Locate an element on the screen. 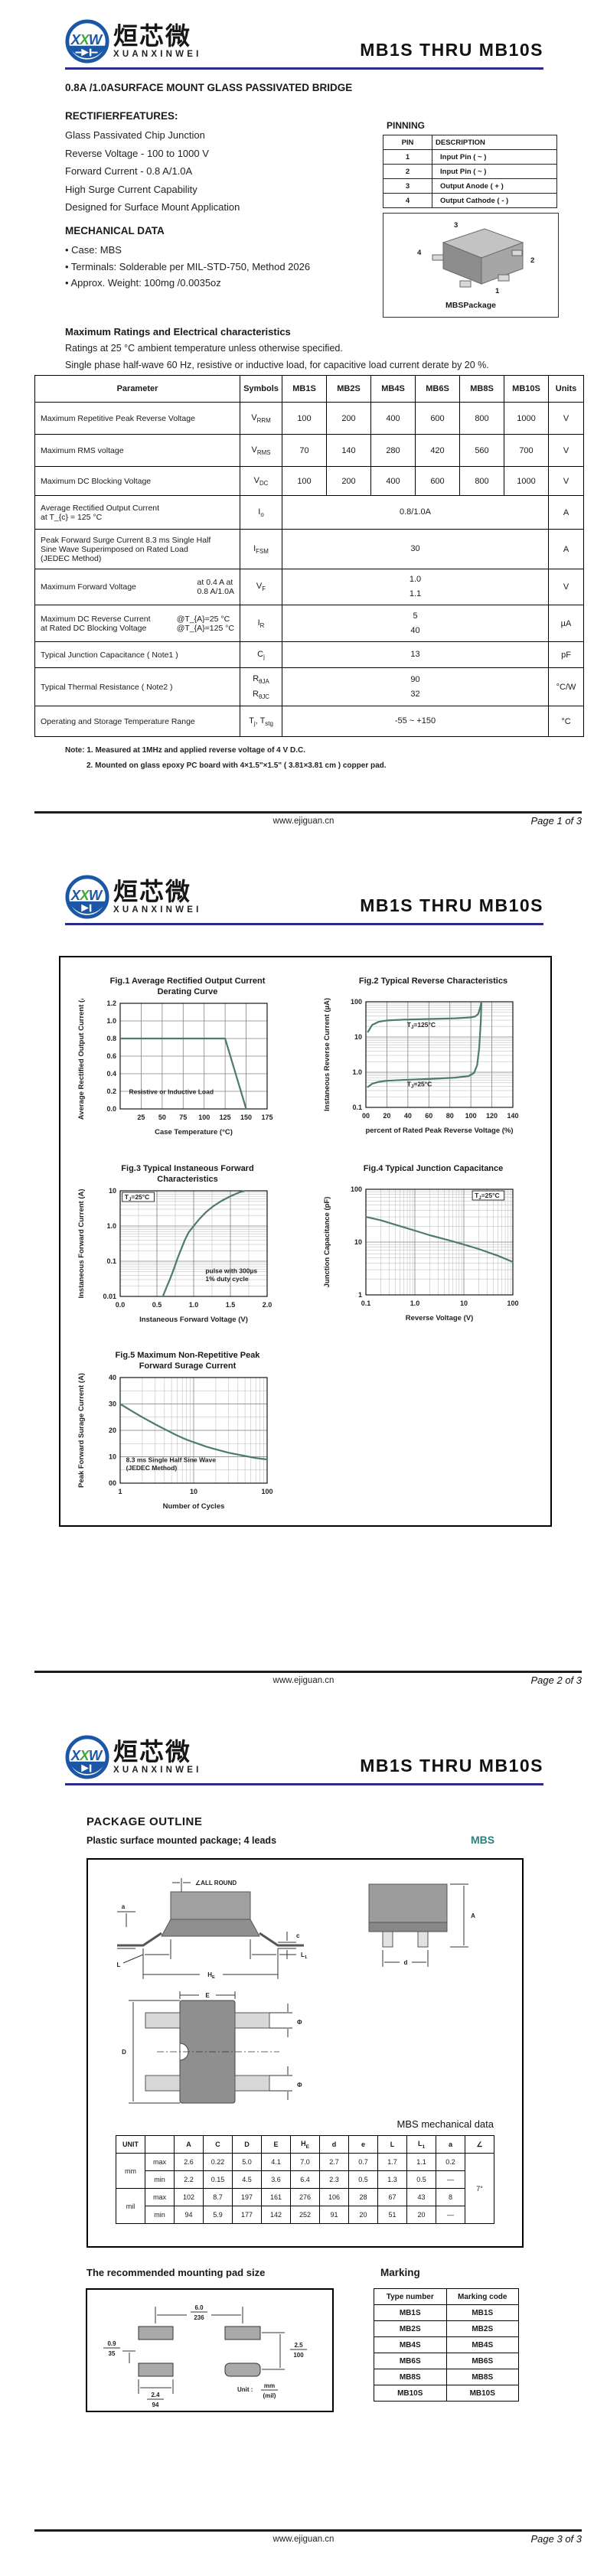 This screenshot has height=2576, width=607. table-cell: MB6S is located at coordinates (410, 2361).